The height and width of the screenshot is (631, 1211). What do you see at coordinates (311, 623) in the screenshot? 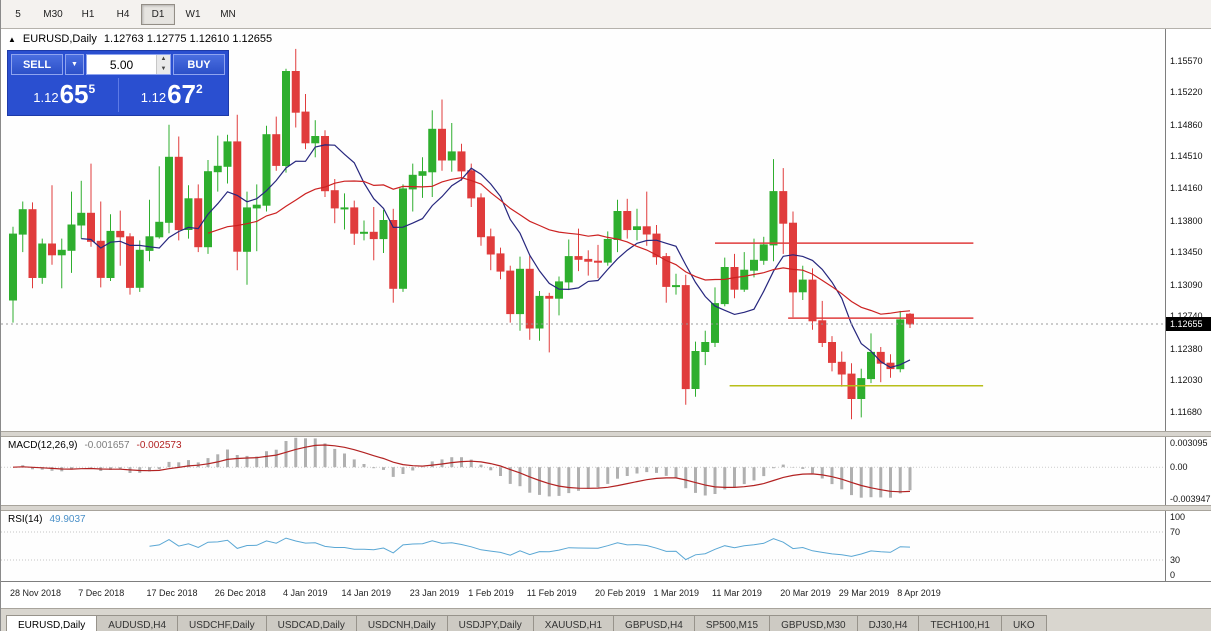
I see `chart-tab-usdcad-daily: USDCAD,Daily` at bounding box center [311, 623].